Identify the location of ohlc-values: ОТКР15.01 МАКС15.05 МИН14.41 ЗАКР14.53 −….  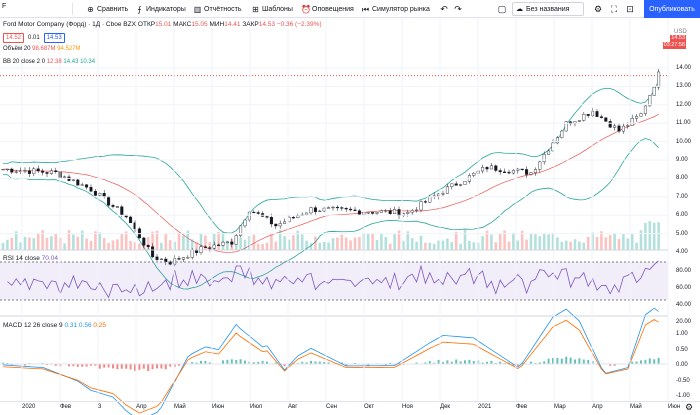
(229, 24).